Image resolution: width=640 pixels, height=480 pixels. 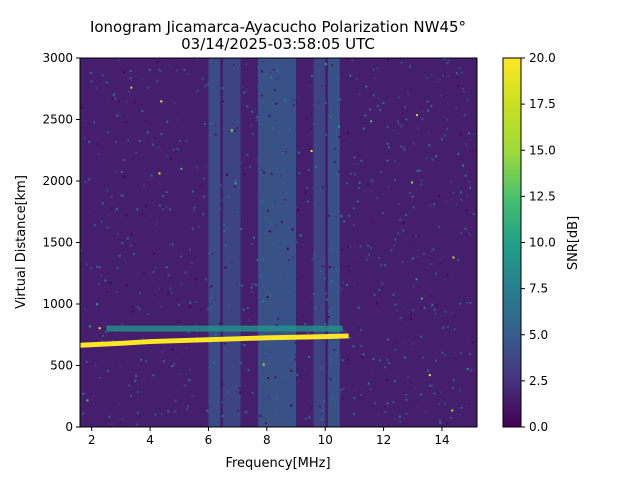 What do you see at coordinates (269, 437) in the screenshot?
I see `x-axis: 2 4 6 8 10 12 14` at bounding box center [269, 437].